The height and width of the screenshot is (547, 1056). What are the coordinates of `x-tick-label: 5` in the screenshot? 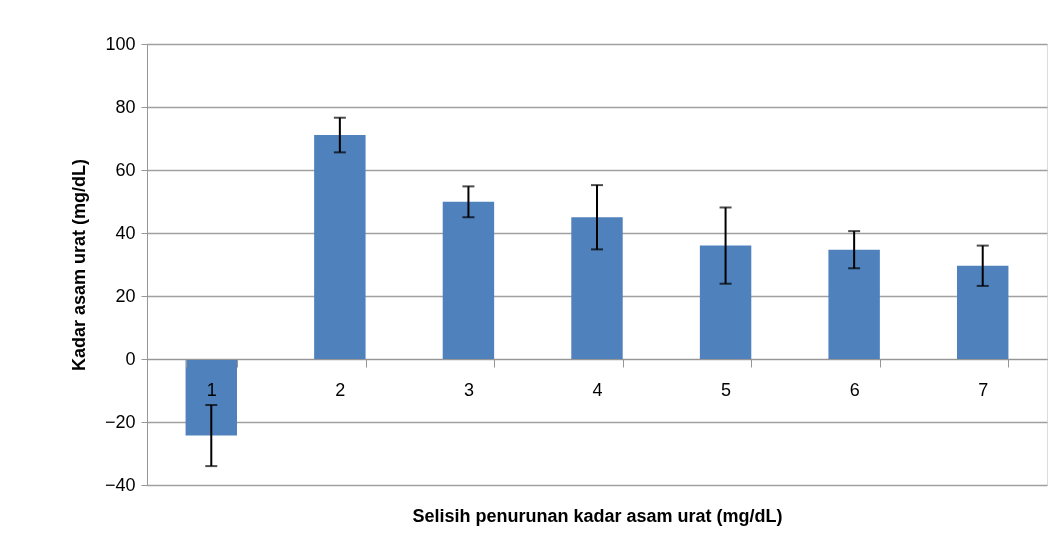 It's located at (726, 389).